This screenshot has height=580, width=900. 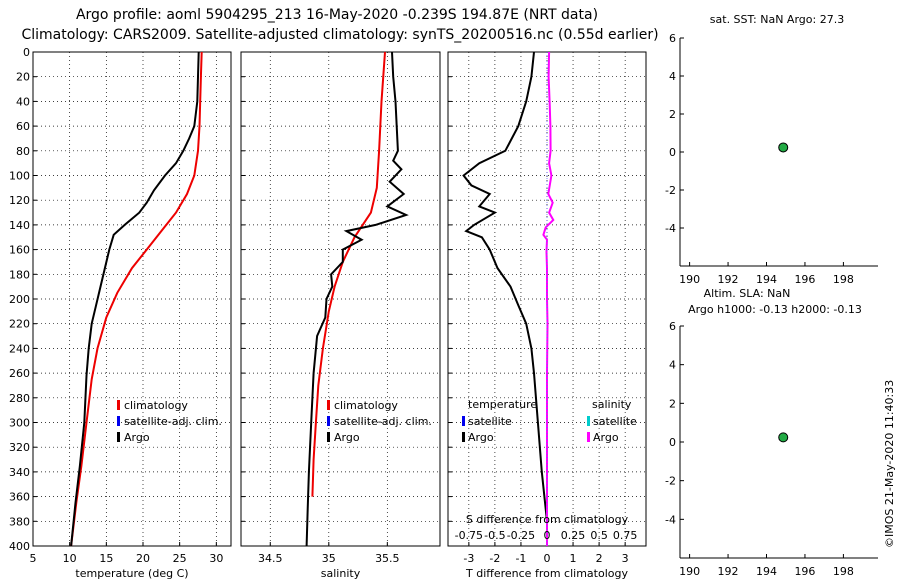 What do you see at coordinates (19, 176) in the screenshot?
I see `depth-tick-label: 100` at bounding box center [19, 176].